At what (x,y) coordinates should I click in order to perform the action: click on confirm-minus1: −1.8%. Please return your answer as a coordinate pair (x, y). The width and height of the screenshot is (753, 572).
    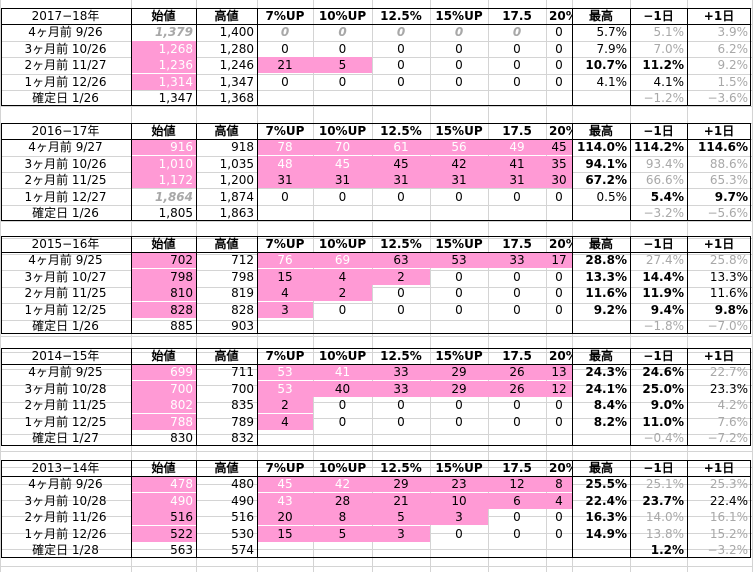
    Looking at the image, I should click on (663, 326).